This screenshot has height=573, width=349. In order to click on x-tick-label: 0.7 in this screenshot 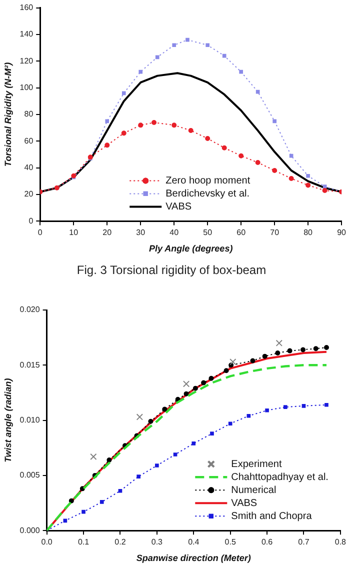, I will do `click(304, 542)`.